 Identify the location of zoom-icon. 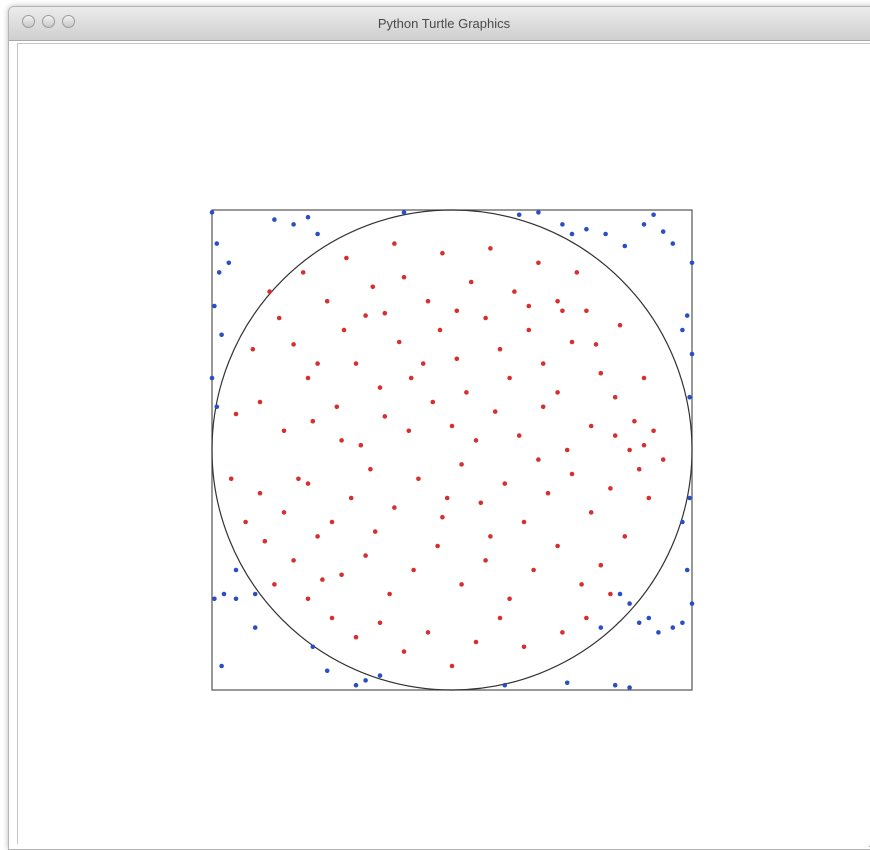
(68, 21).